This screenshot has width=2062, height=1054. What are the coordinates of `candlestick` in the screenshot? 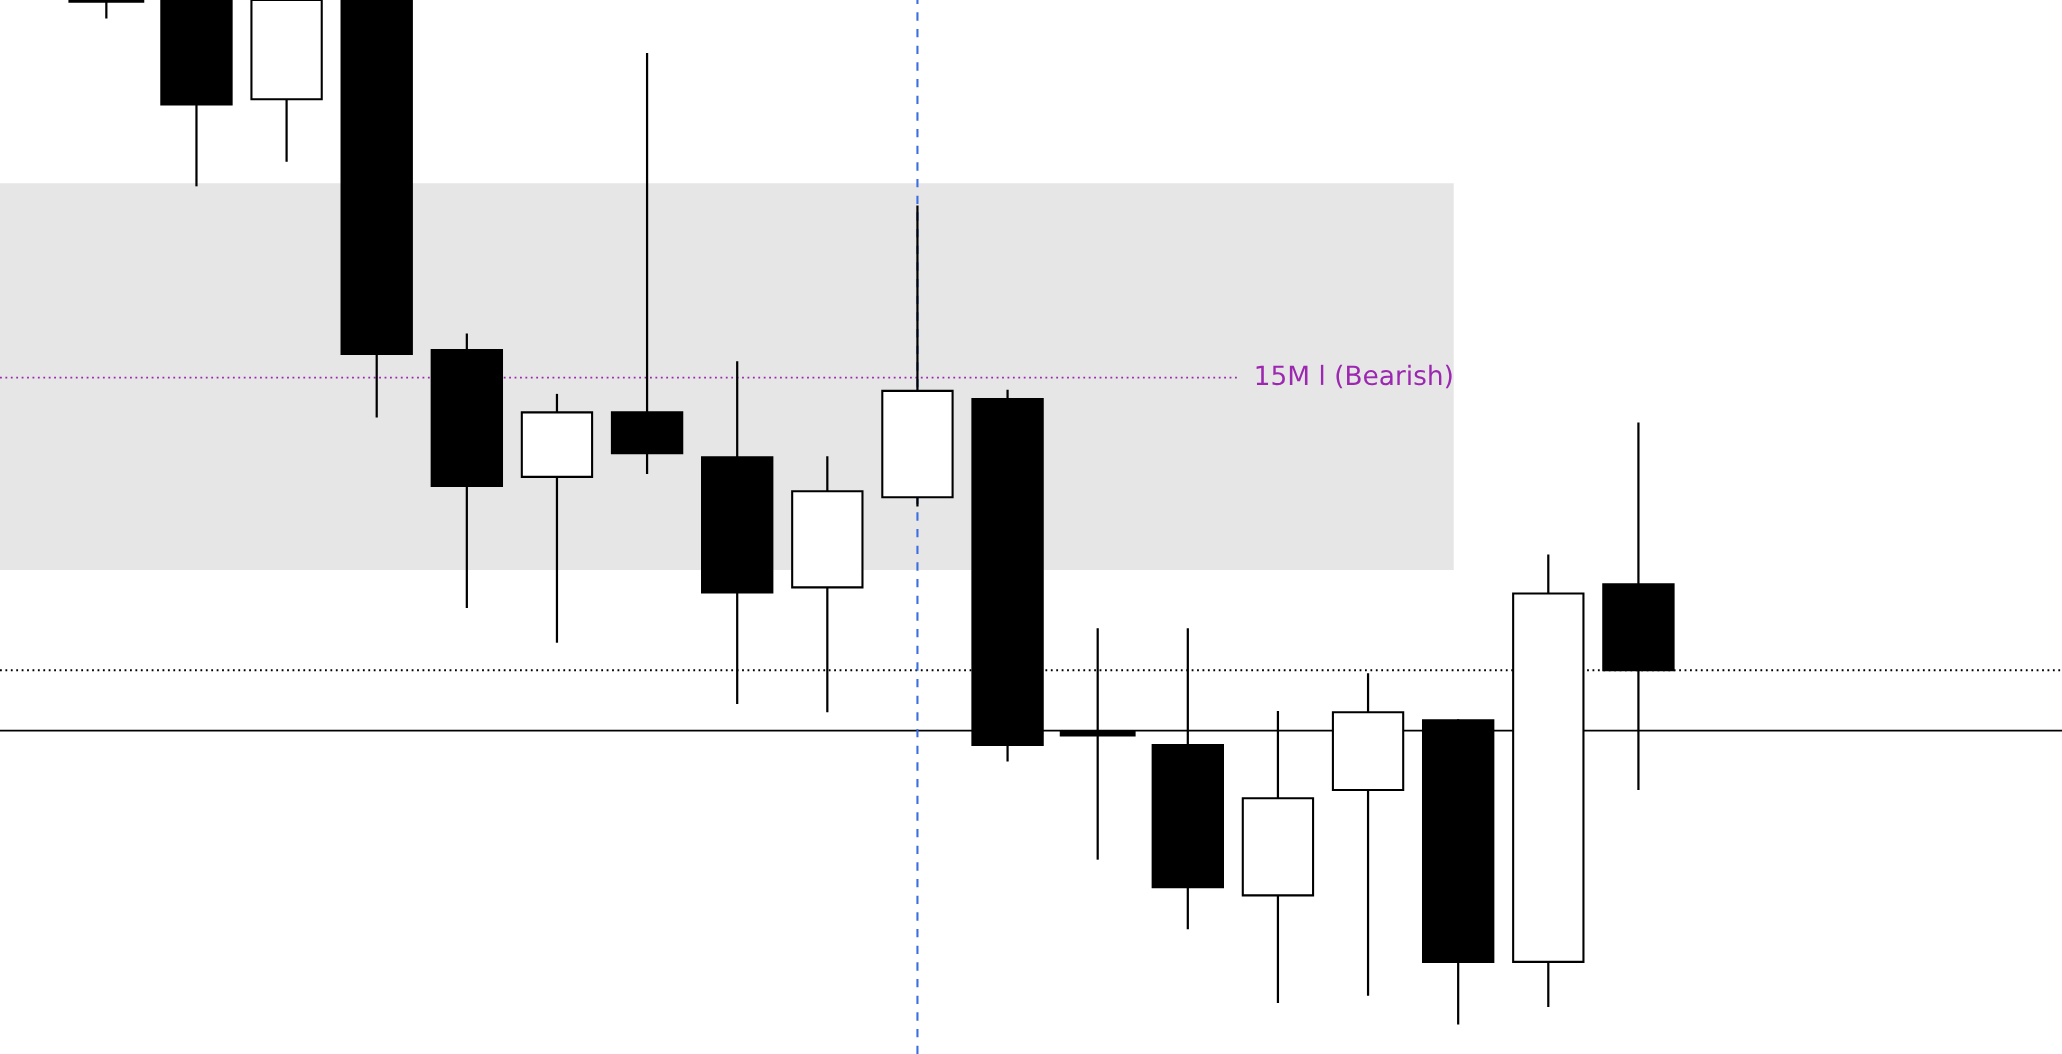 It's located at (647, 263).